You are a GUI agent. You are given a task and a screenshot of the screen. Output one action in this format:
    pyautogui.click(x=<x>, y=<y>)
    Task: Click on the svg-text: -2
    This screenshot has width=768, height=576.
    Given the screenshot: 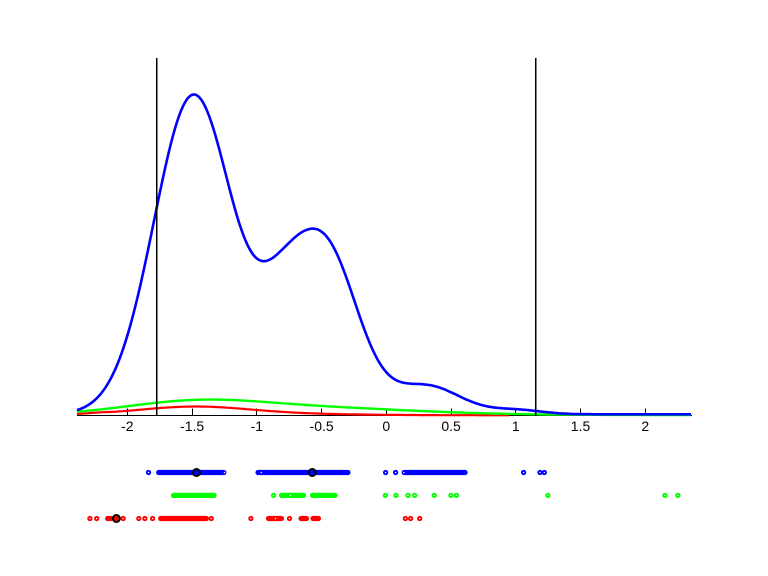 What is the action you would take?
    pyautogui.click(x=127, y=426)
    